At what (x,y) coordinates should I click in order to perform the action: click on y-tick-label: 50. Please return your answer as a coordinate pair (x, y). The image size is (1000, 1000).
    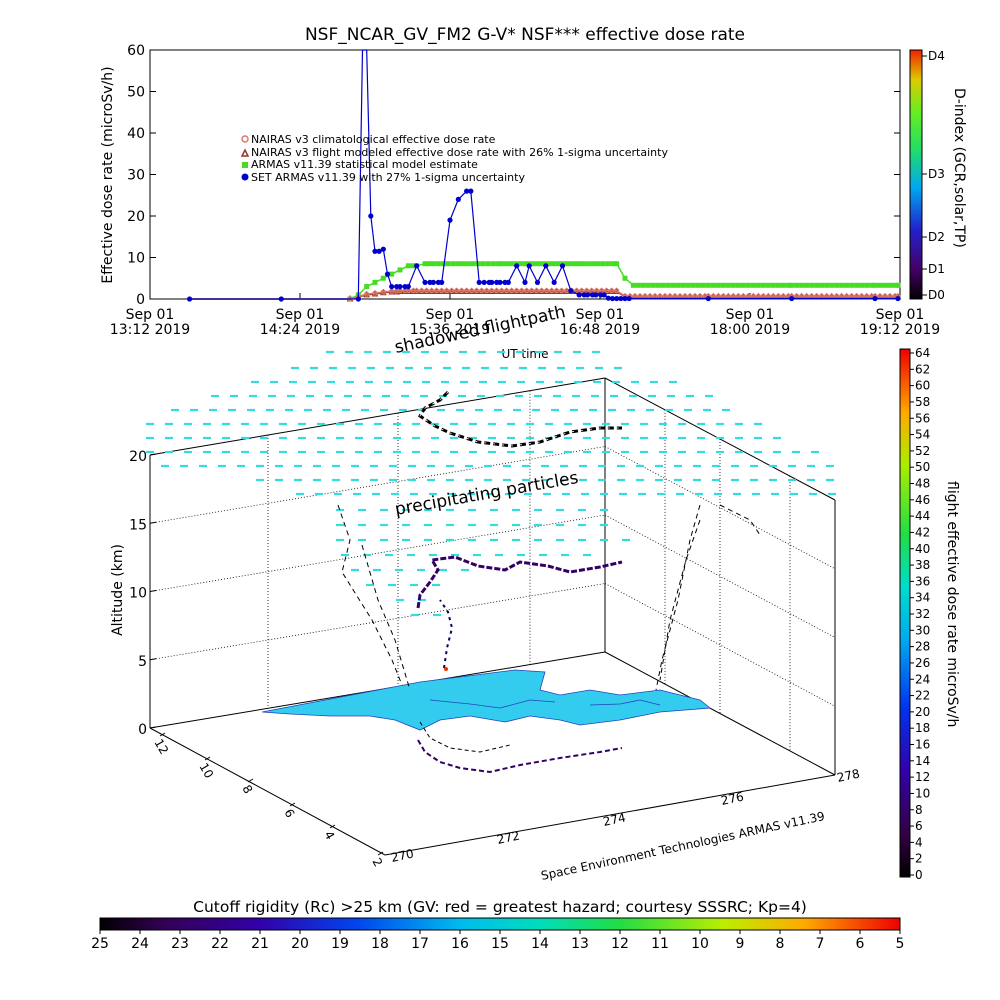
    Looking at the image, I should click on (136, 93).